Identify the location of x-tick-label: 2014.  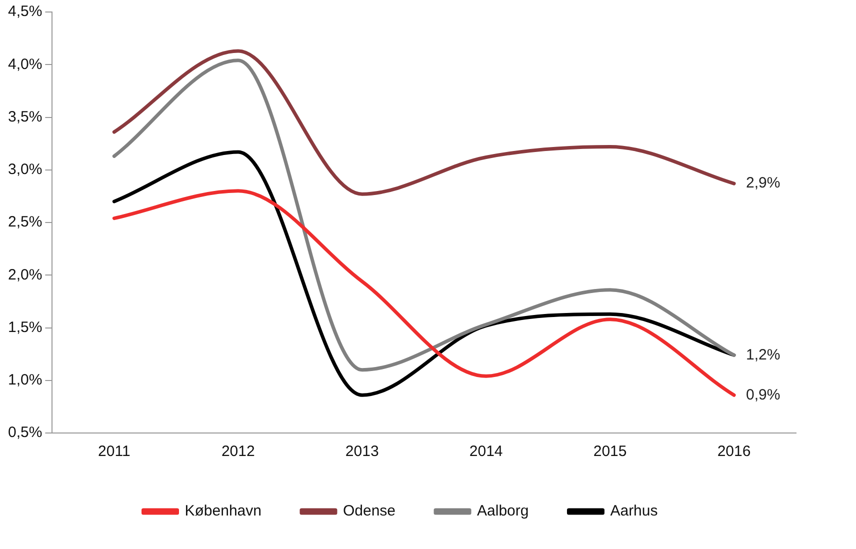
(486, 451).